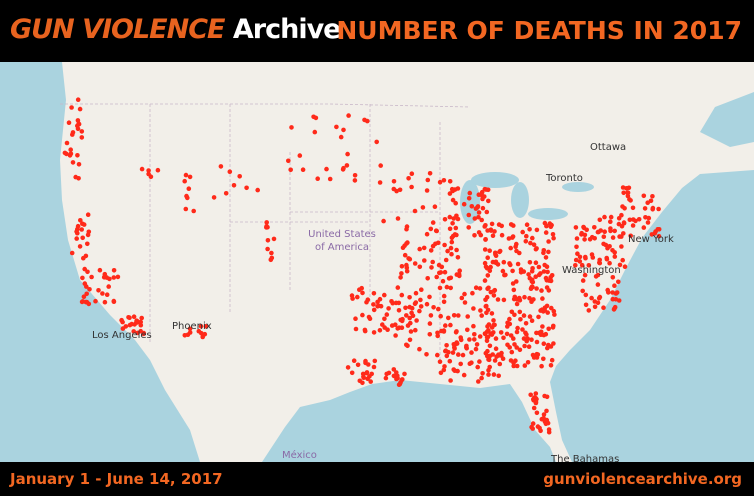 This screenshot has height=496, width=754. What do you see at coordinates (642, 479) in the screenshot?
I see `source-url: gunviolencearchive.org` at bounding box center [642, 479].